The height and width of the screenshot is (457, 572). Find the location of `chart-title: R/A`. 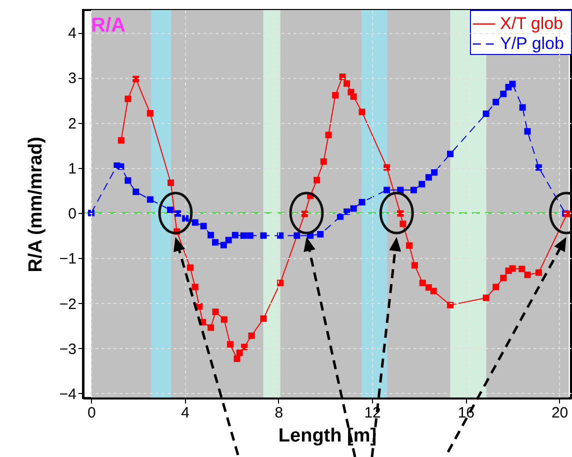

chart-title: R/A is located at coordinates (108, 25).